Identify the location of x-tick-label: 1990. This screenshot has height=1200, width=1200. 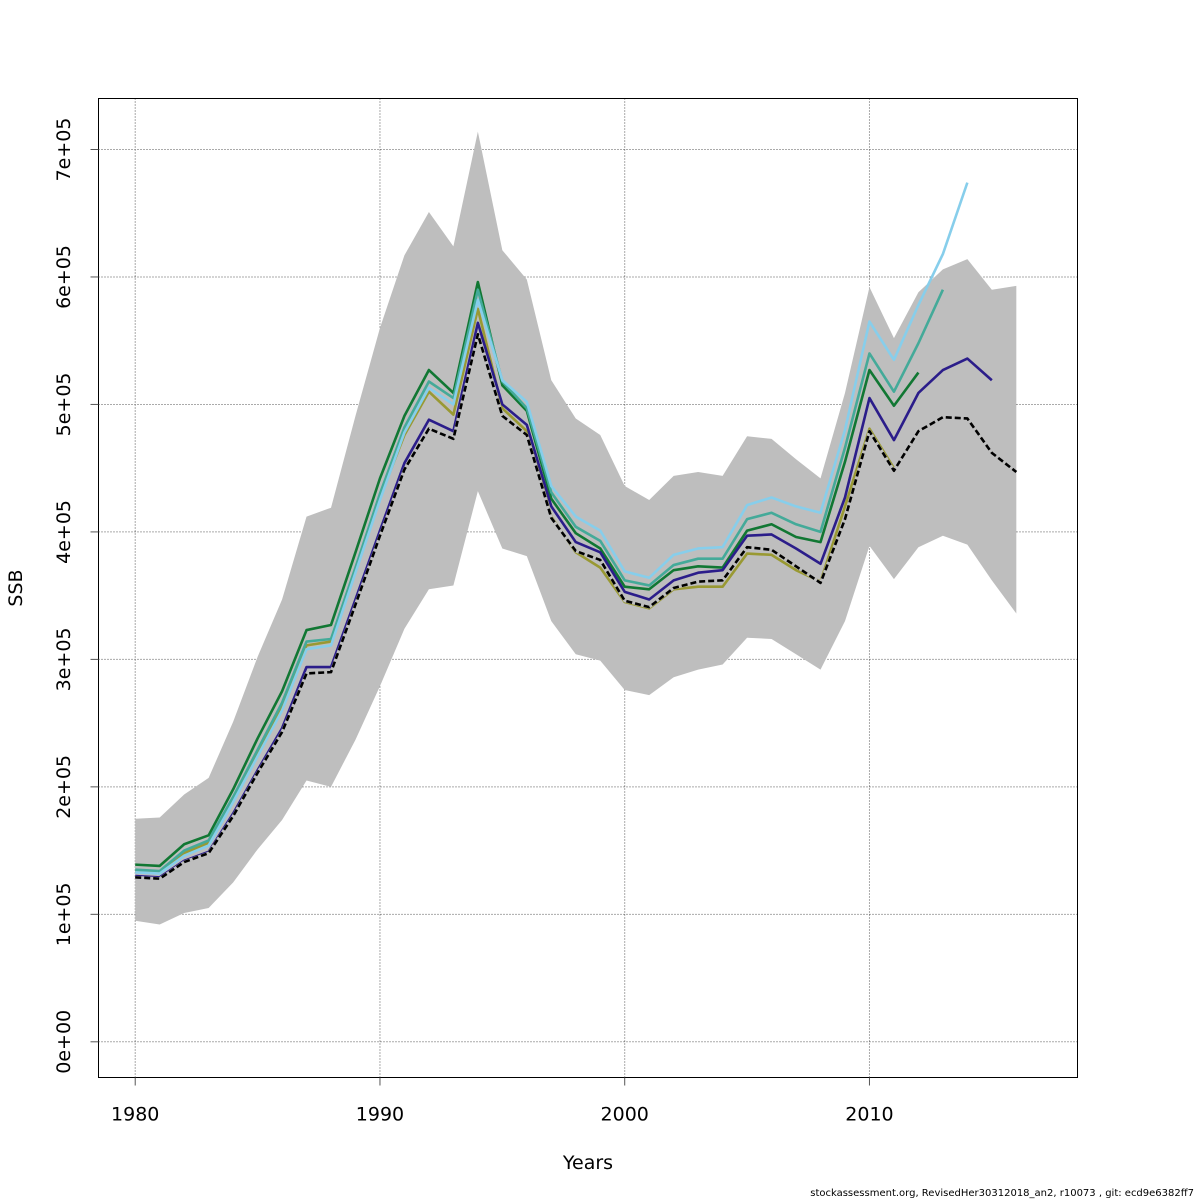
(380, 1115).